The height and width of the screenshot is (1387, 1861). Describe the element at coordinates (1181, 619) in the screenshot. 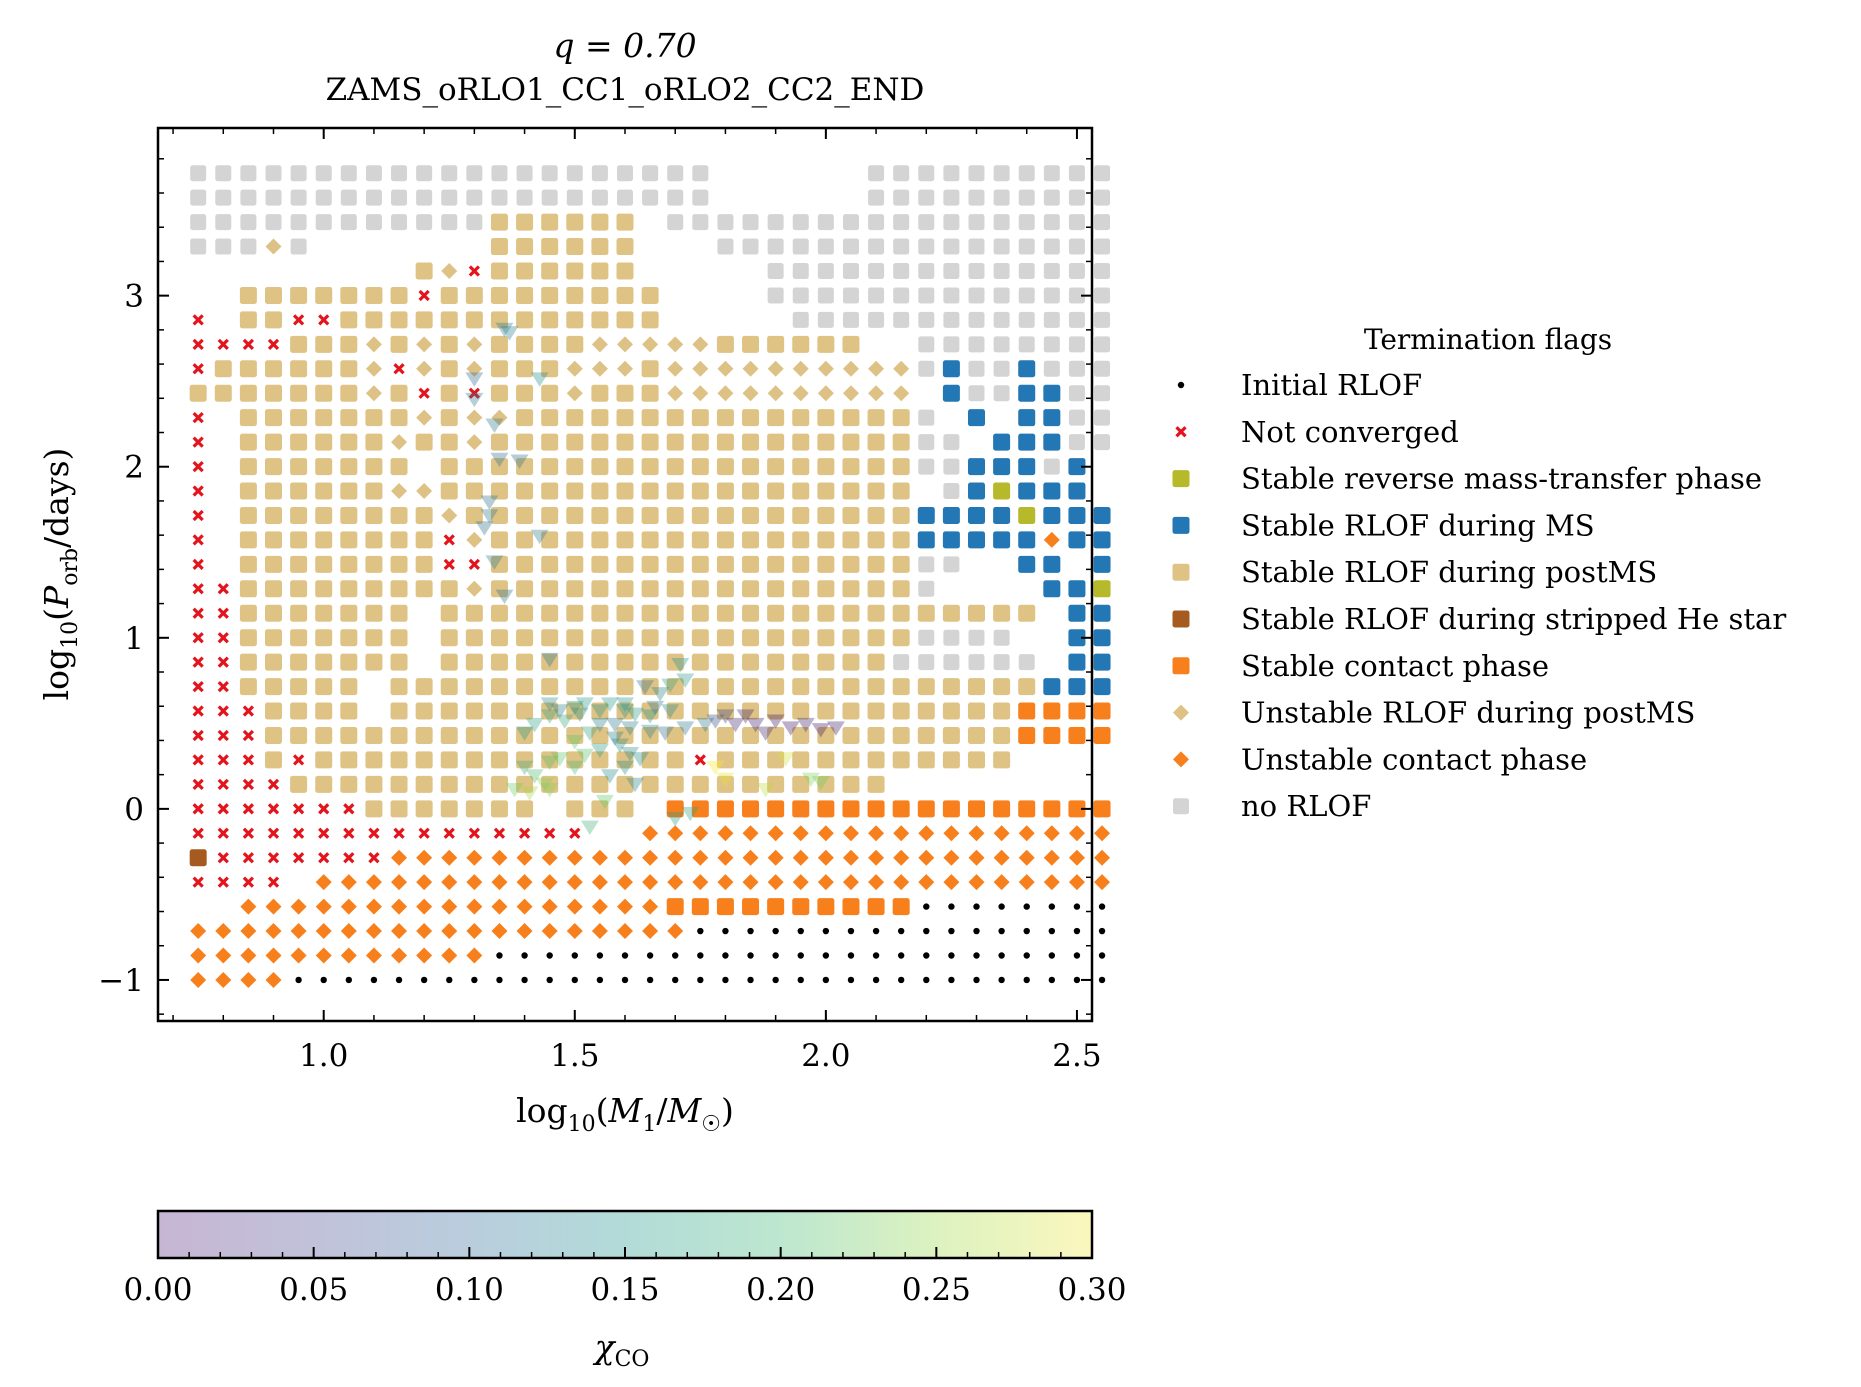

I see `legend-marker-hestar` at that location.